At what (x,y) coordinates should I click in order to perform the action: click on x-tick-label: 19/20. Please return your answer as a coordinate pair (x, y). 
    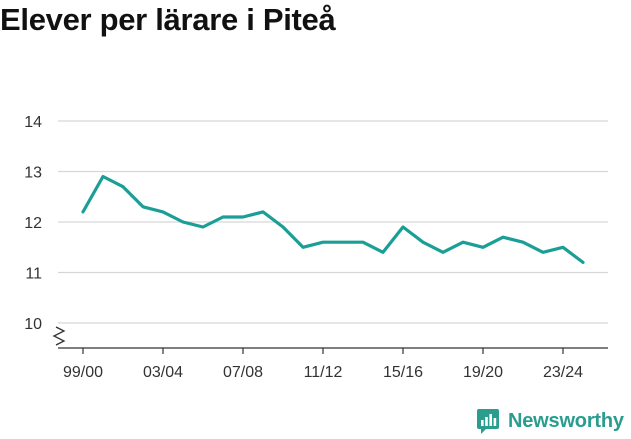
    Looking at the image, I should click on (483, 372).